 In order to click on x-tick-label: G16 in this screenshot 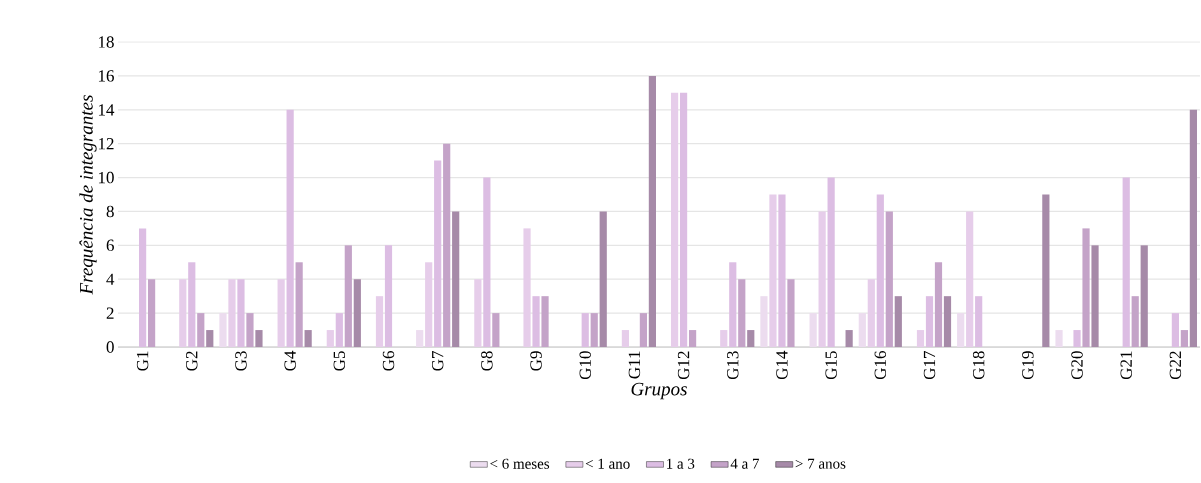, I will do `click(880, 365)`.